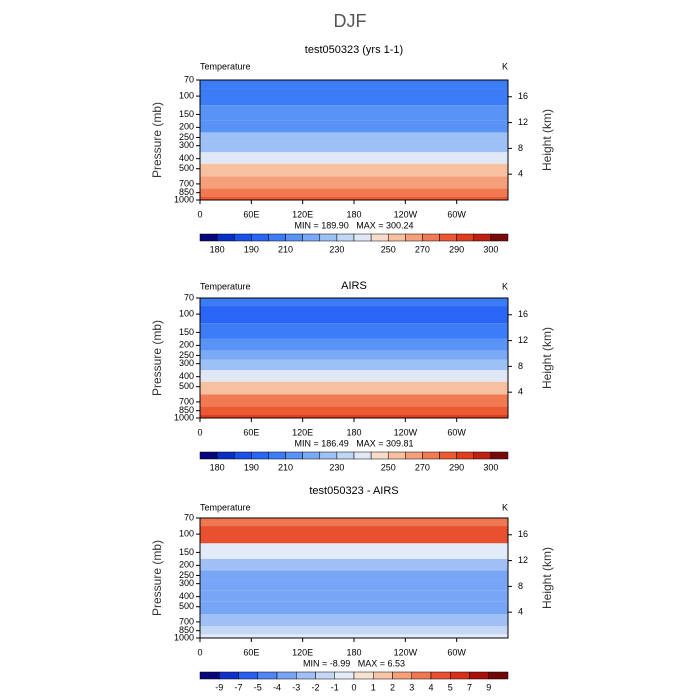  I want to click on field-label: Temperature, so click(225, 66).